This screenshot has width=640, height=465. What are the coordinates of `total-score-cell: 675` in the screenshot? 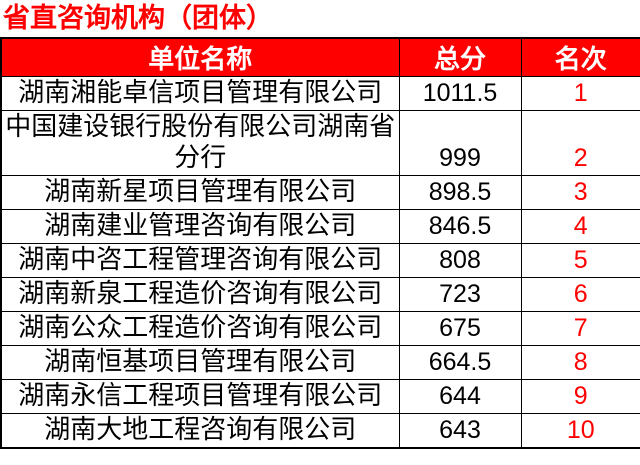 It's located at (460, 328).